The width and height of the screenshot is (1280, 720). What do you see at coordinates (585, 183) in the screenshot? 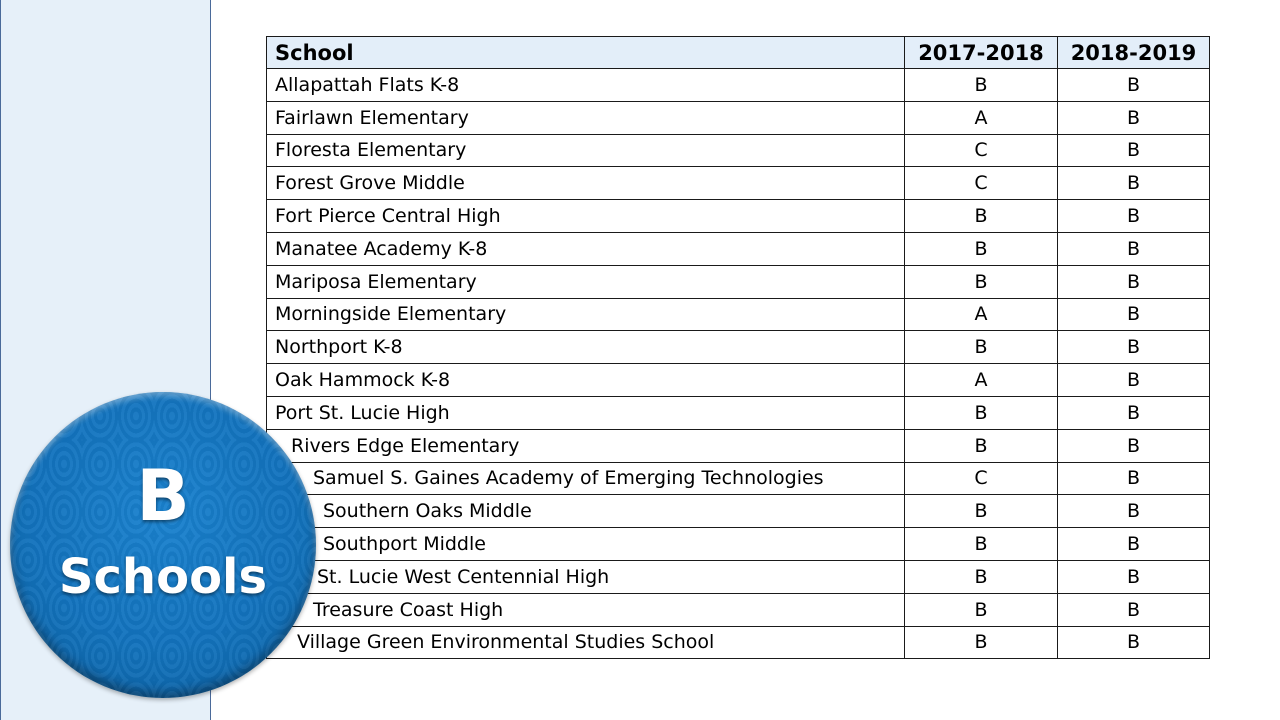
I see `school-name: Forest Grove Middle` at bounding box center [585, 183].